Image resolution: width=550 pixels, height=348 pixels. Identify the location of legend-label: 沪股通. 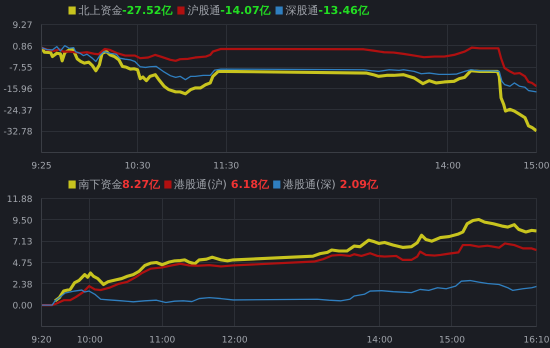
(203, 10).